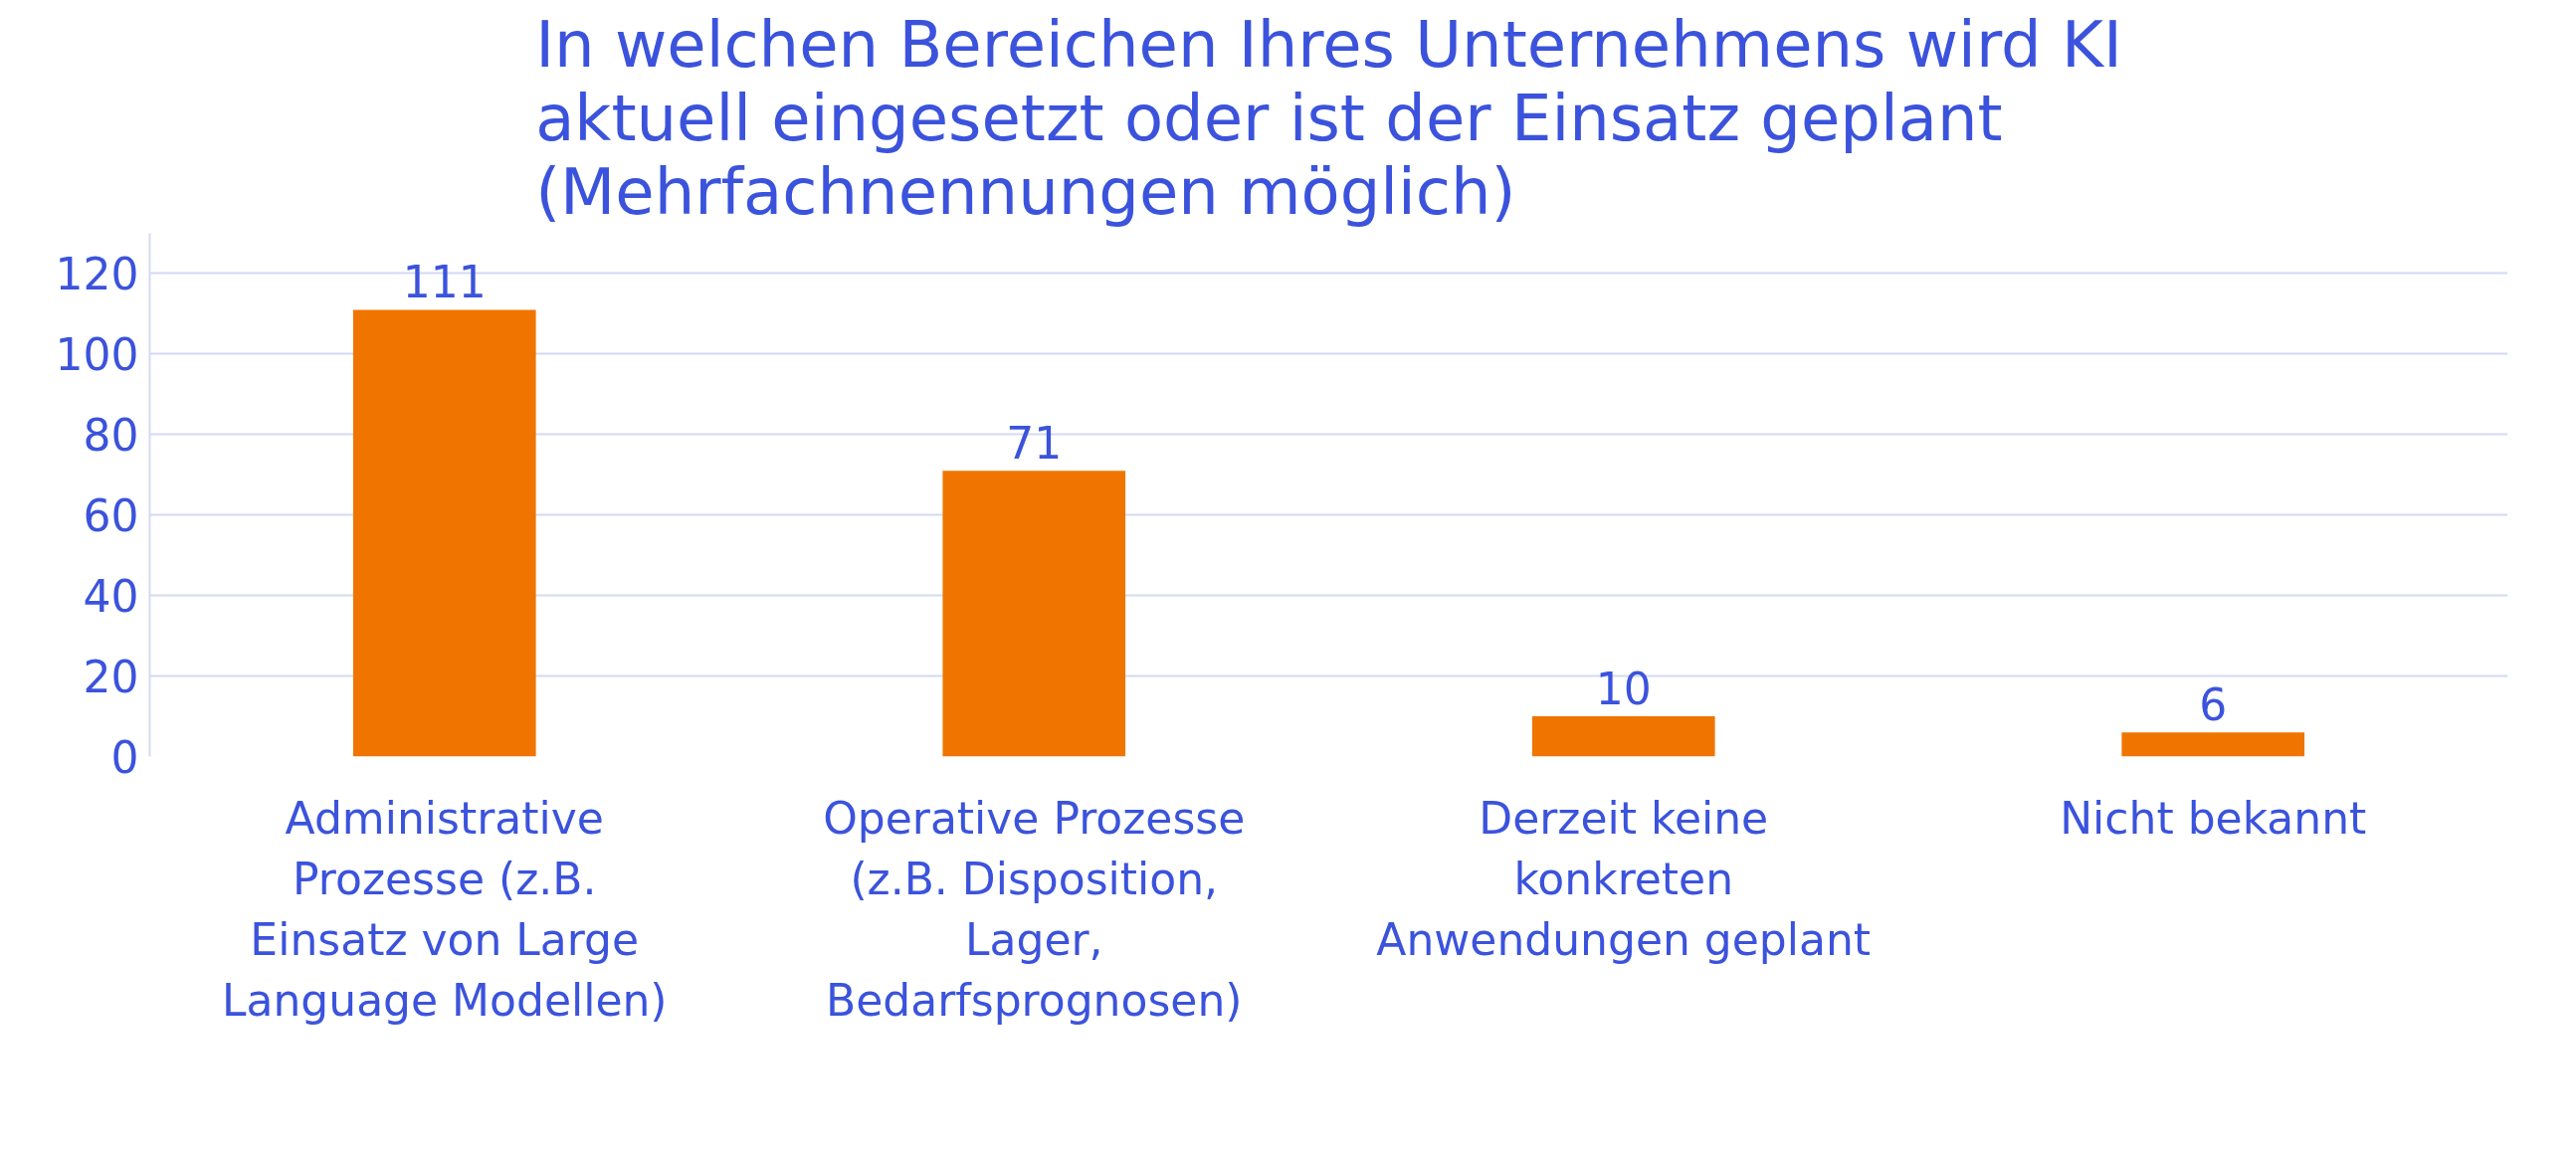  I want to click on y-tick-label: 80, so click(111, 436).